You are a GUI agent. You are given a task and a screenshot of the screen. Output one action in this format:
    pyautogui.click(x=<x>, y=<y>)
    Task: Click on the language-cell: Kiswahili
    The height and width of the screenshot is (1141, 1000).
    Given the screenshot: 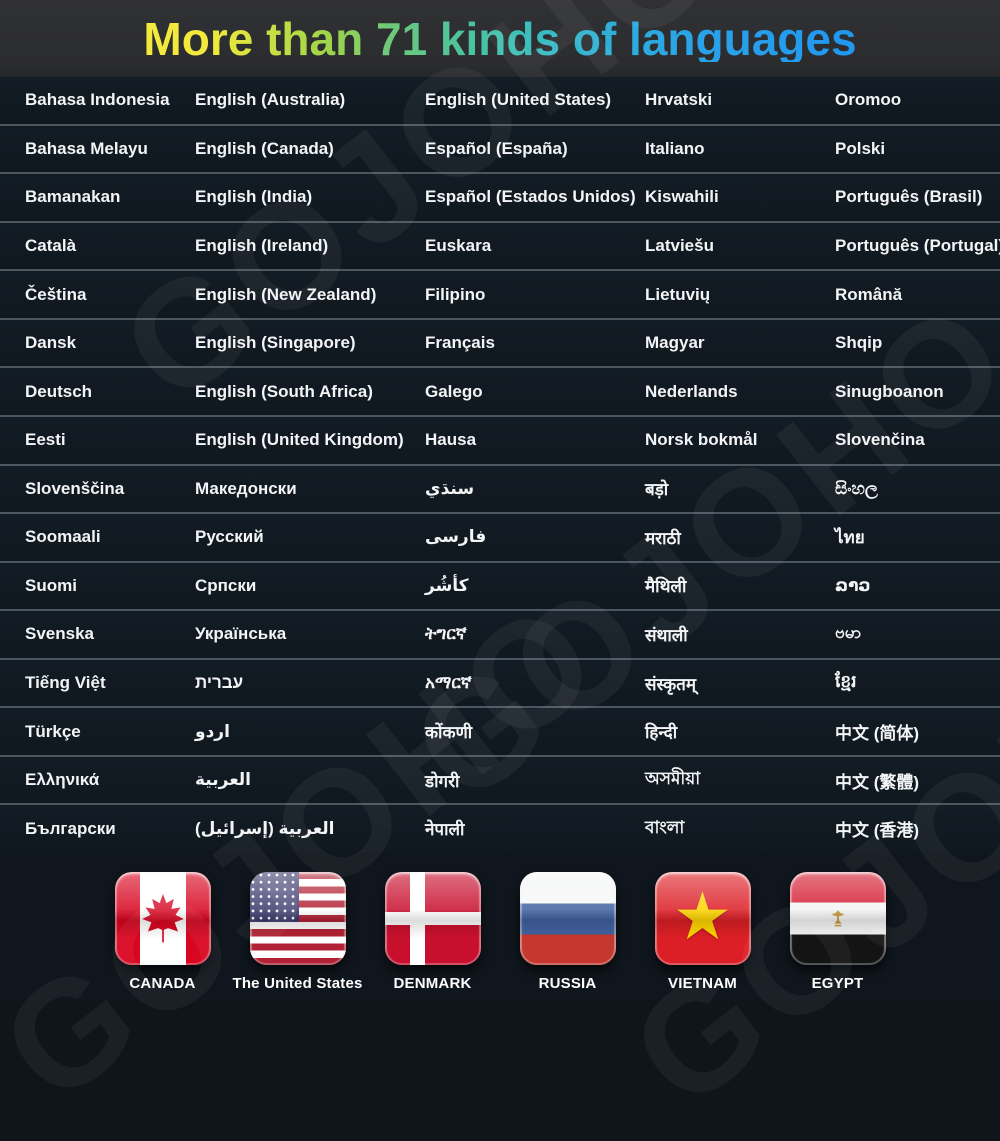 What is the action you would take?
    pyautogui.click(x=682, y=197)
    